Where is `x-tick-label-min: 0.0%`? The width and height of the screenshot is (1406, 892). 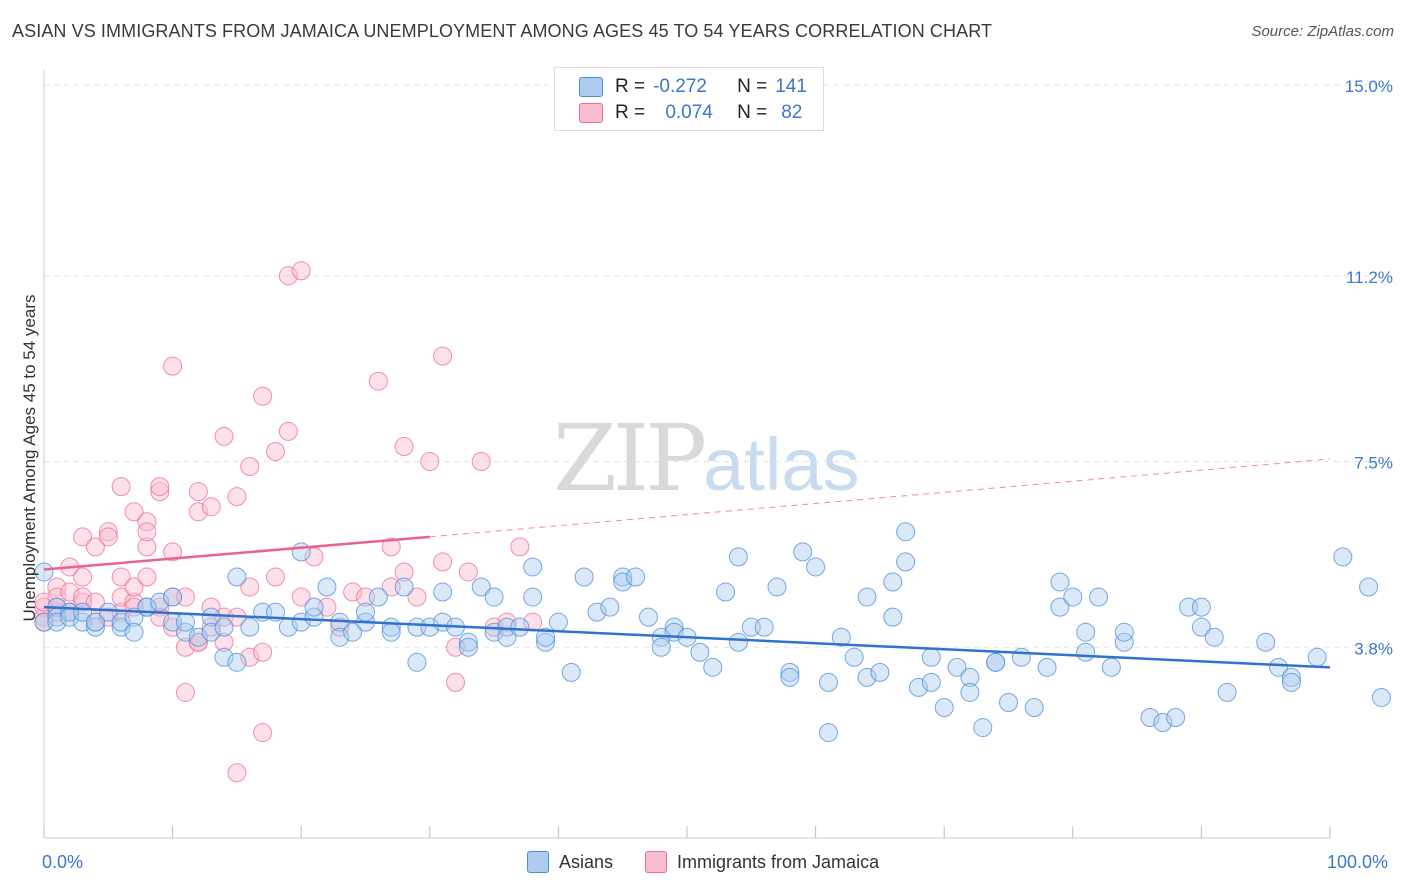 x-tick-label-min: 0.0% is located at coordinates (63, 862).